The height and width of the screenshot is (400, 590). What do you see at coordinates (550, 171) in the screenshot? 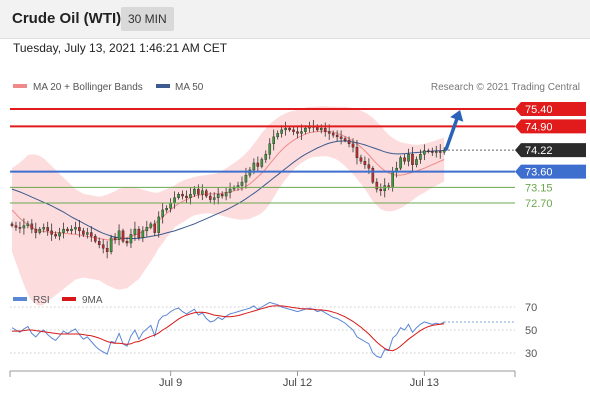
I see `level-label-box` at bounding box center [550, 171].